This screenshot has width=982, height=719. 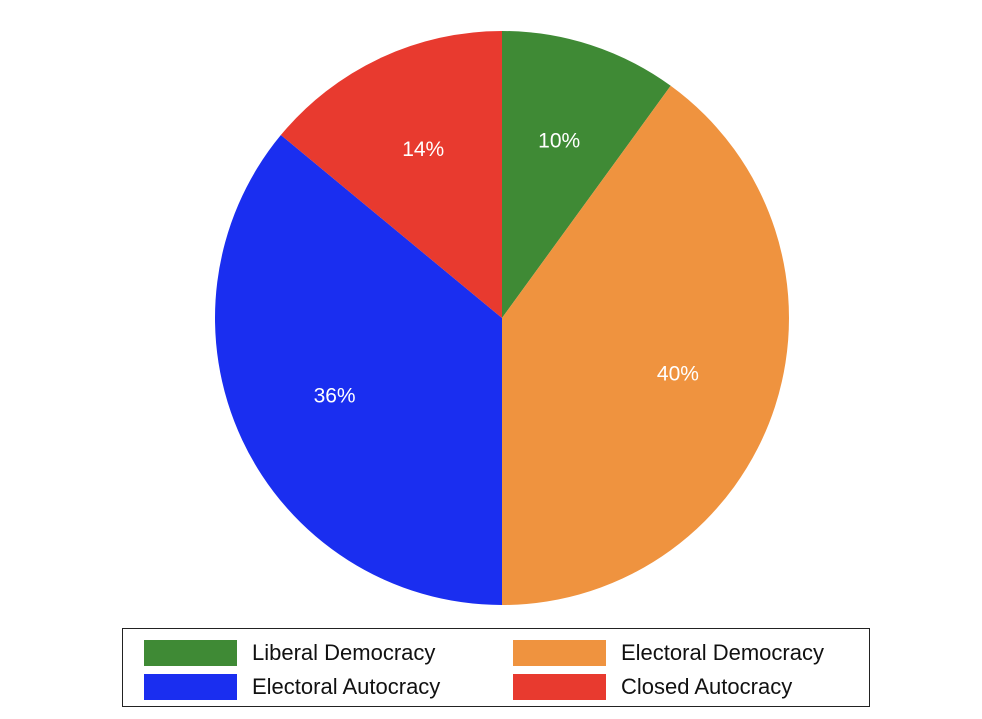 What do you see at coordinates (335, 395) in the screenshot?
I see `slice-label-electoral-autocracy: 36%` at bounding box center [335, 395].